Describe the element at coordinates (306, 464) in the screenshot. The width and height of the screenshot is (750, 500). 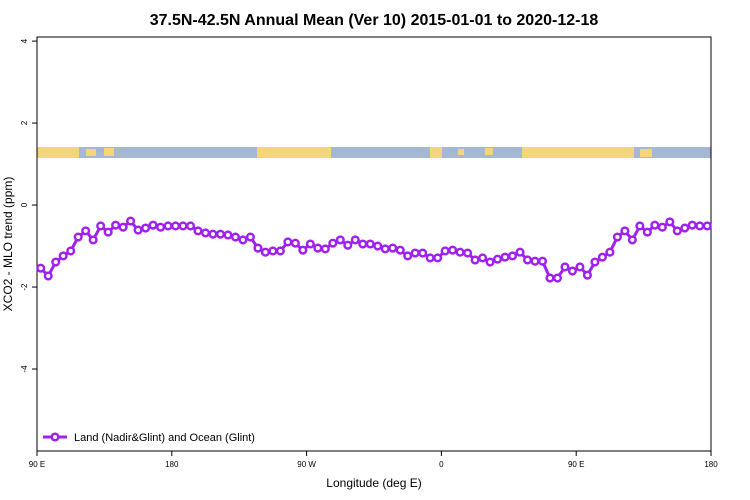
I see `x-tick-label: 90 W` at that location.